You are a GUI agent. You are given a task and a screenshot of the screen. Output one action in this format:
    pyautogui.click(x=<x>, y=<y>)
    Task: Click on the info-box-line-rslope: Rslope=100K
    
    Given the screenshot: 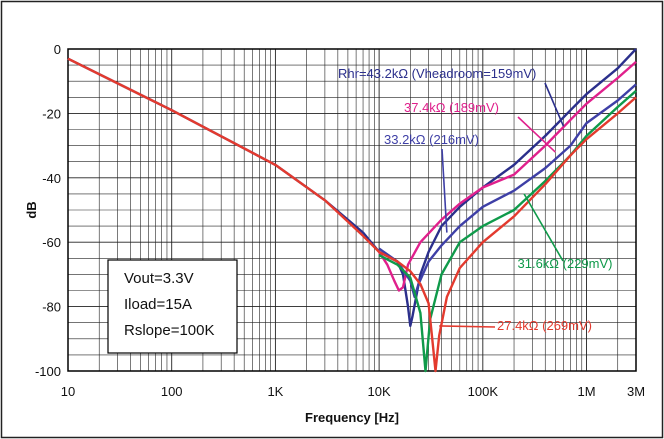 What is the action you would take?
    pyautogui.click(x=169, y=330)
    